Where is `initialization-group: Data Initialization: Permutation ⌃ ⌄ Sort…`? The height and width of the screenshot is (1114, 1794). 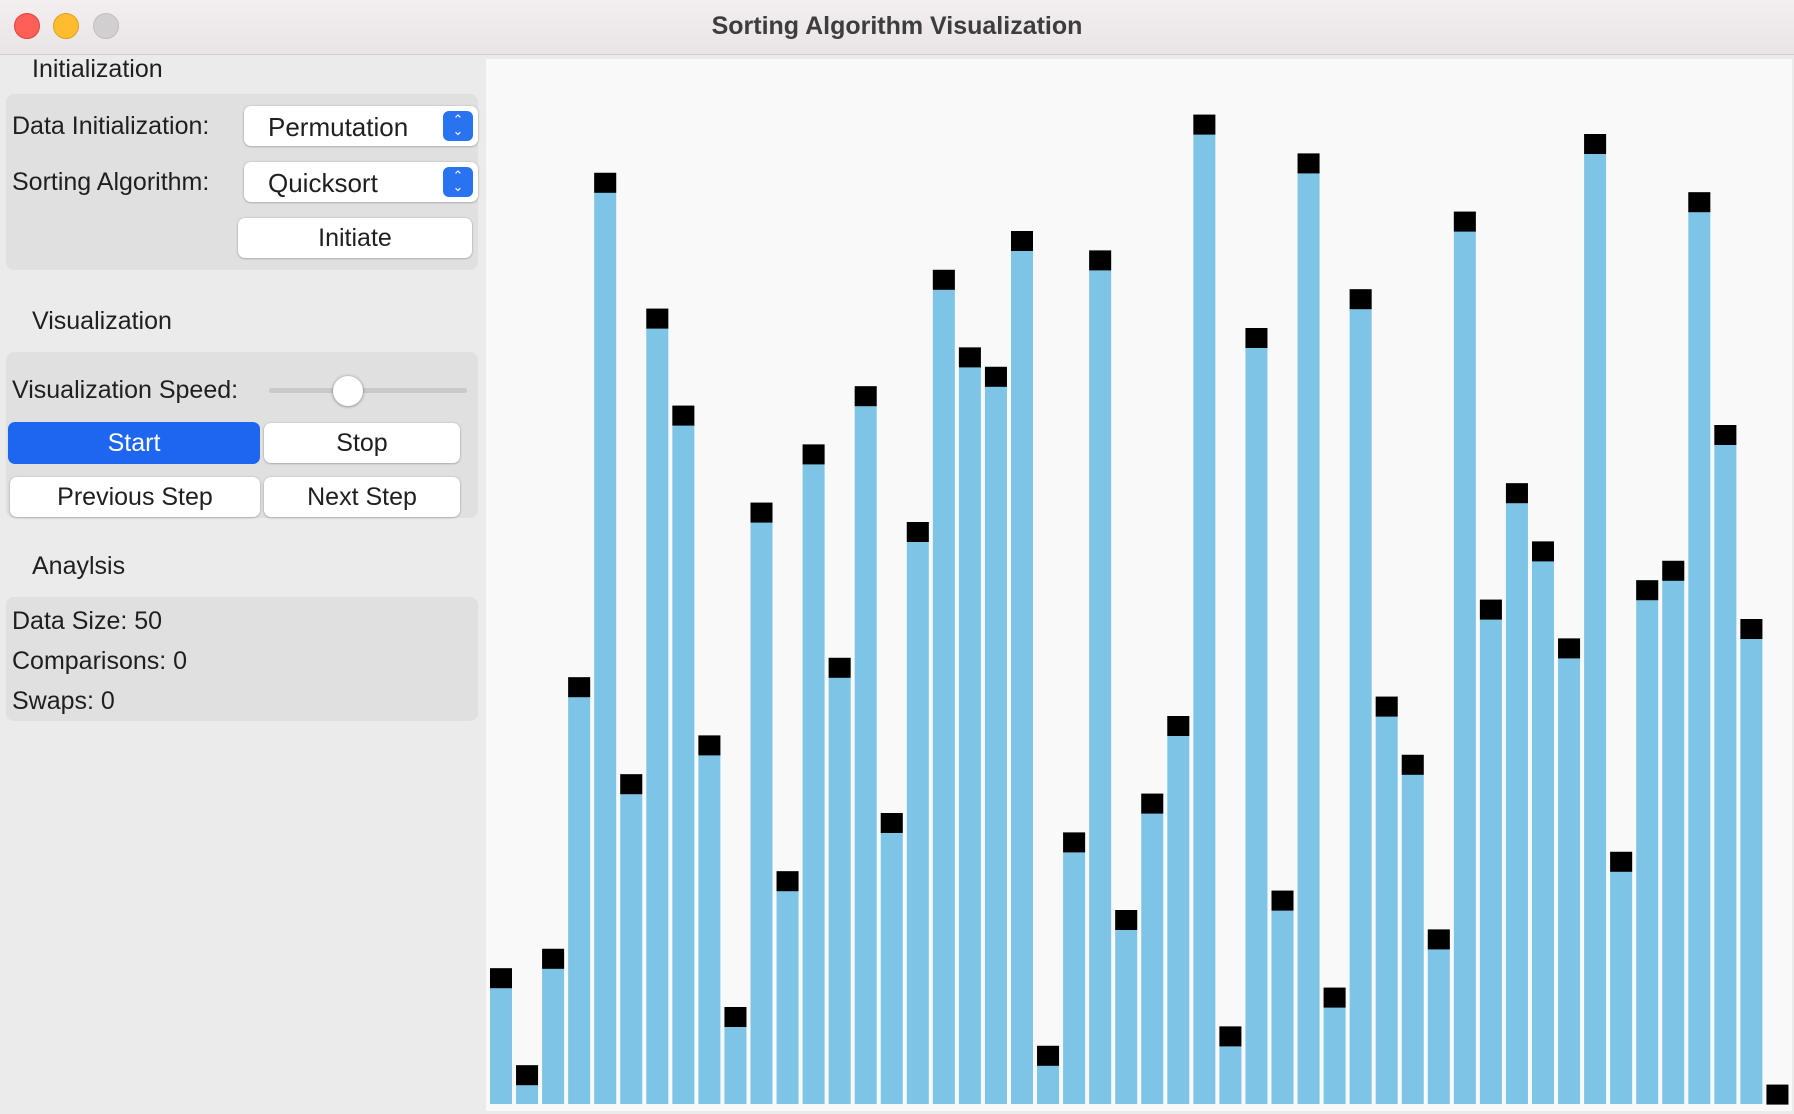 initialization-group: Data Initialization: Permutation ⌃ ⌄ Sort… is located at coordinates (242, 182).